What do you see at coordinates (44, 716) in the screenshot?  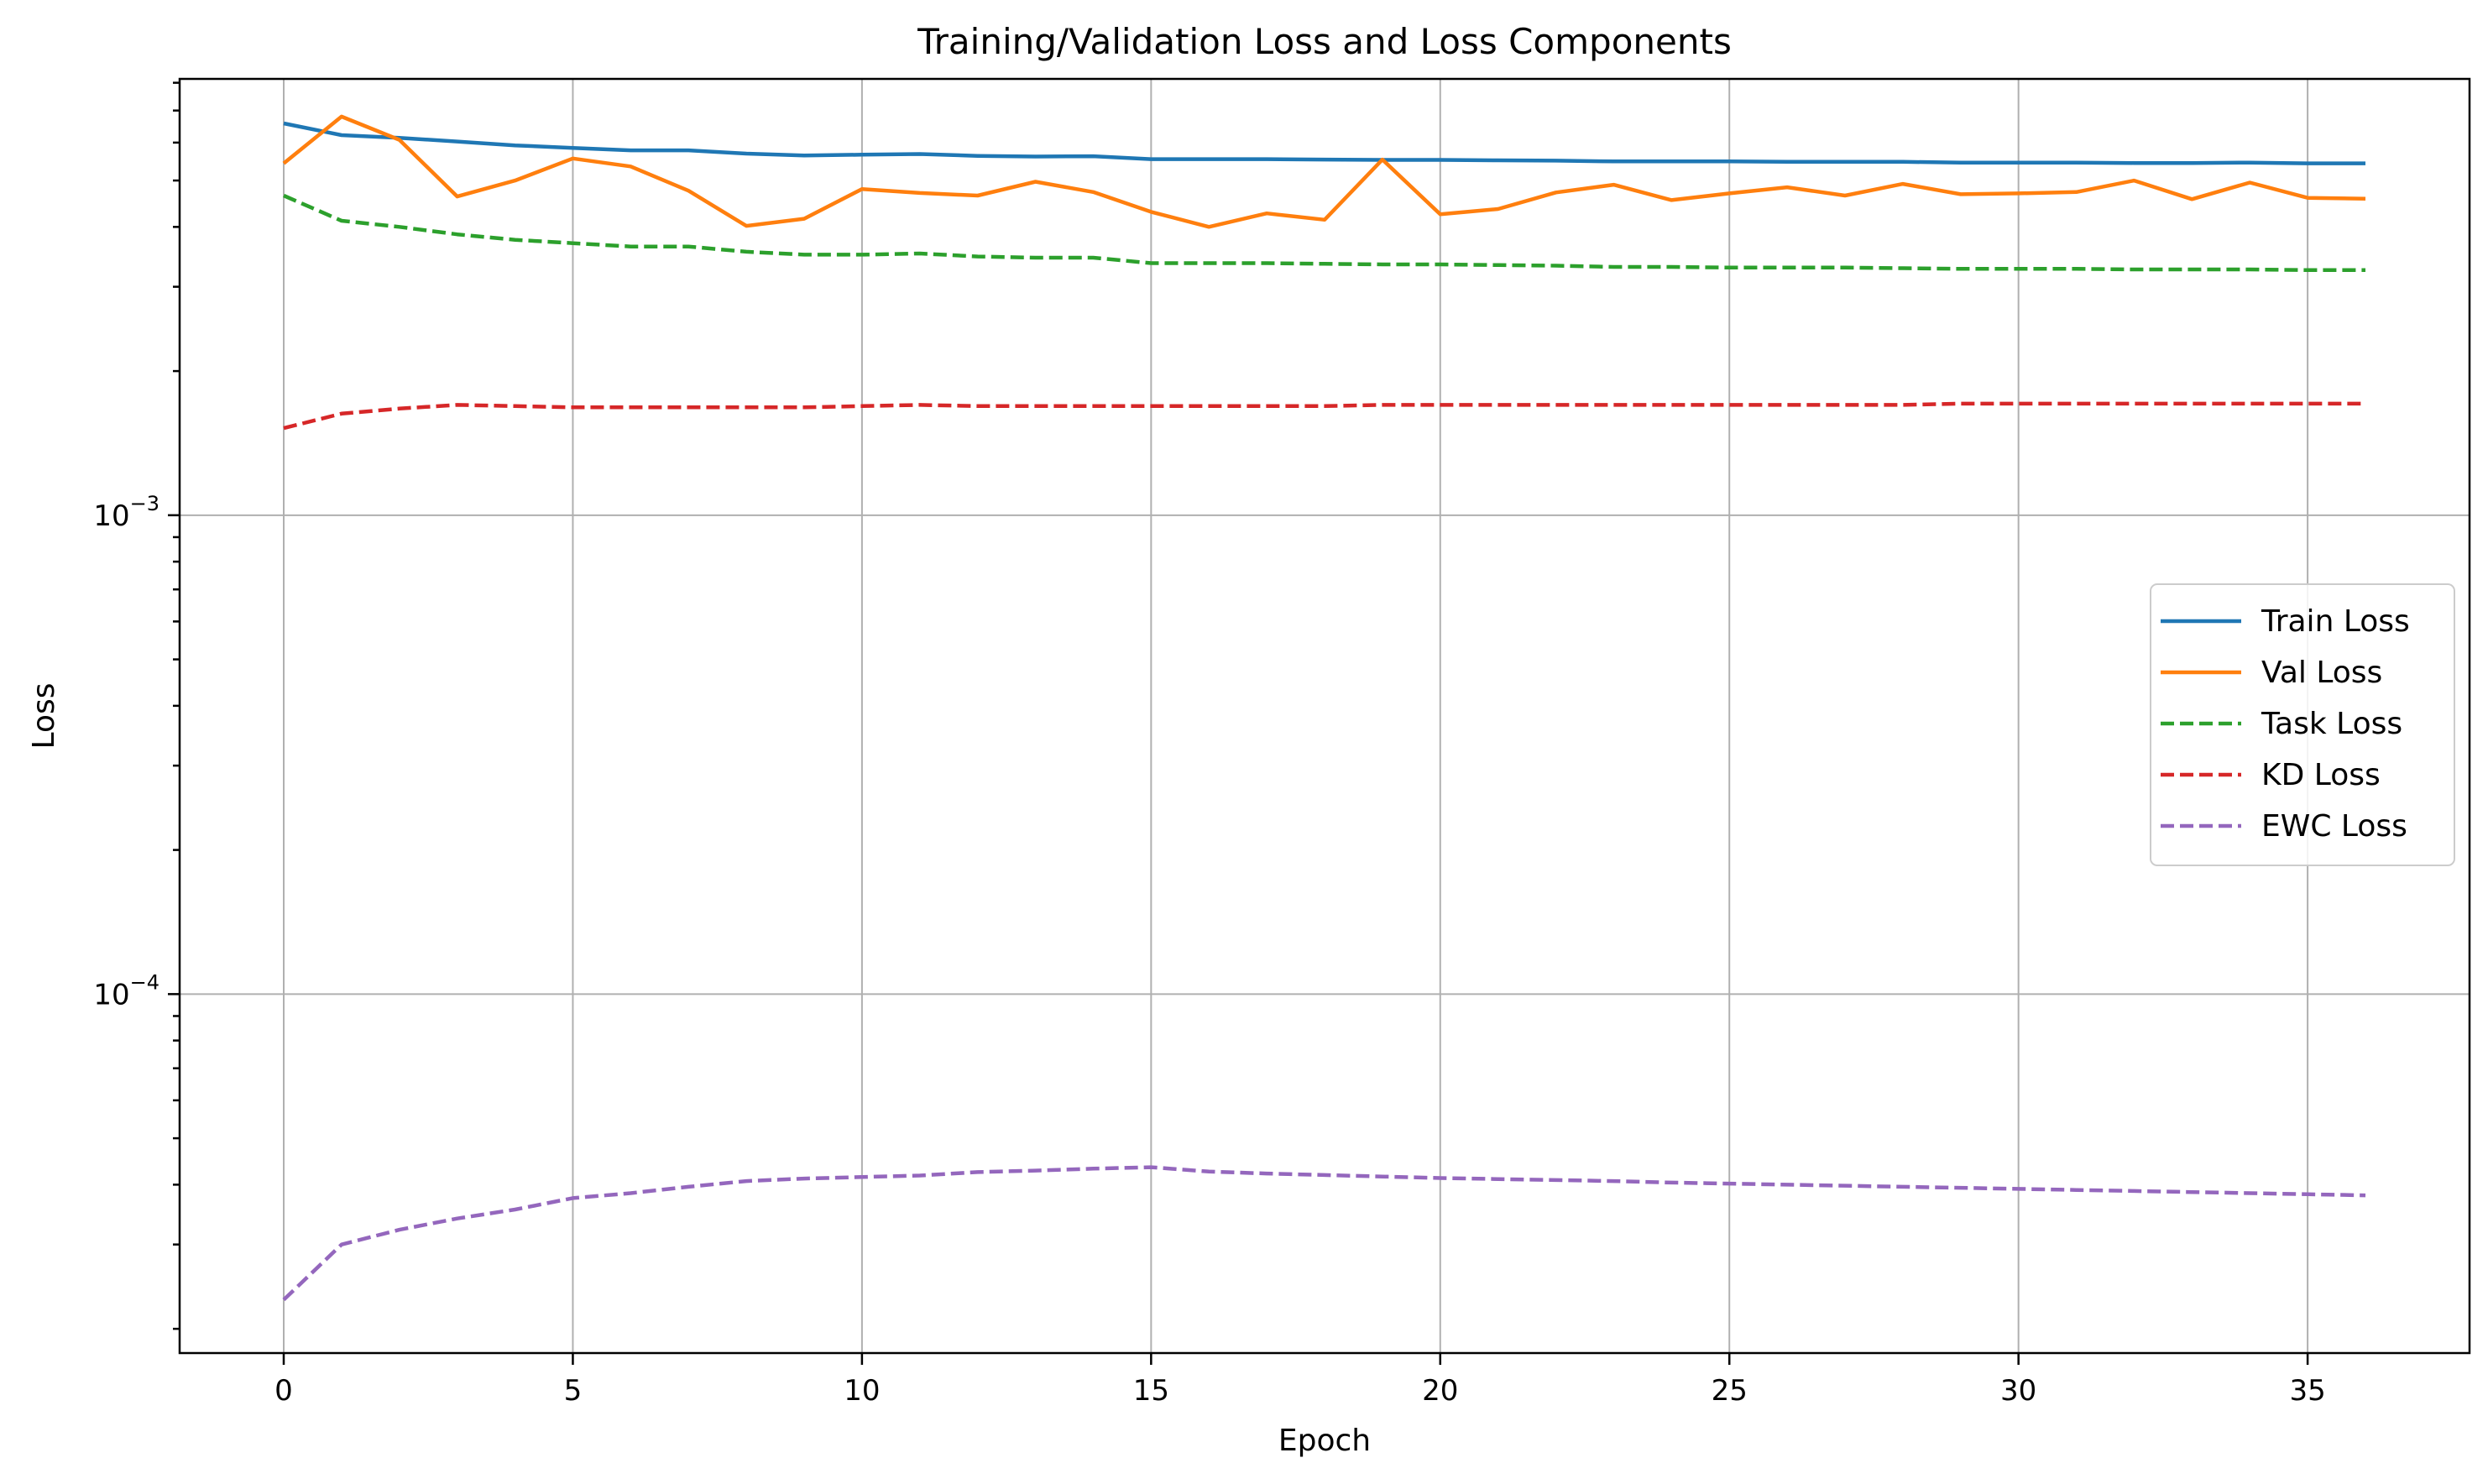 I see `y-axis-label: Loss` at bounding box center [44, 716].